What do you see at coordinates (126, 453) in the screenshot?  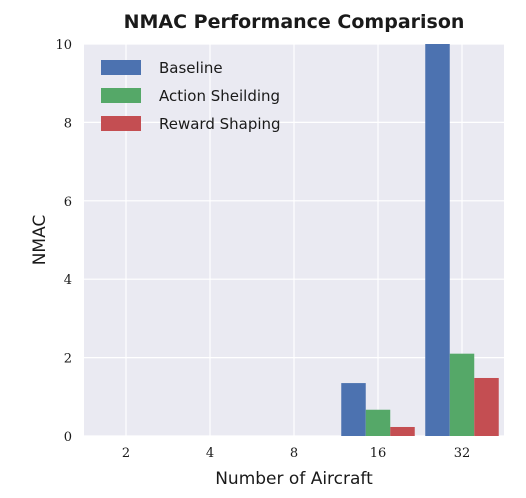 I see `x-tick-label: 2` at bounding box center [126, 453].